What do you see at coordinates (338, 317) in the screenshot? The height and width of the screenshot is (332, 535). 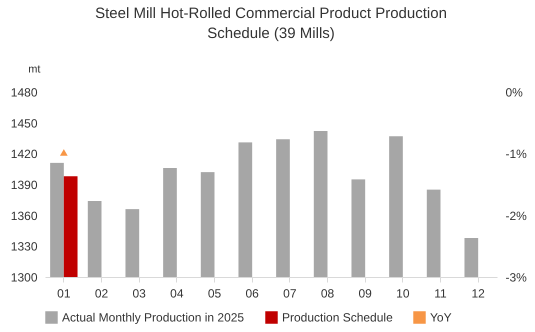 I see `legend-label: Production Schedule` at bounding box center [338, 317].